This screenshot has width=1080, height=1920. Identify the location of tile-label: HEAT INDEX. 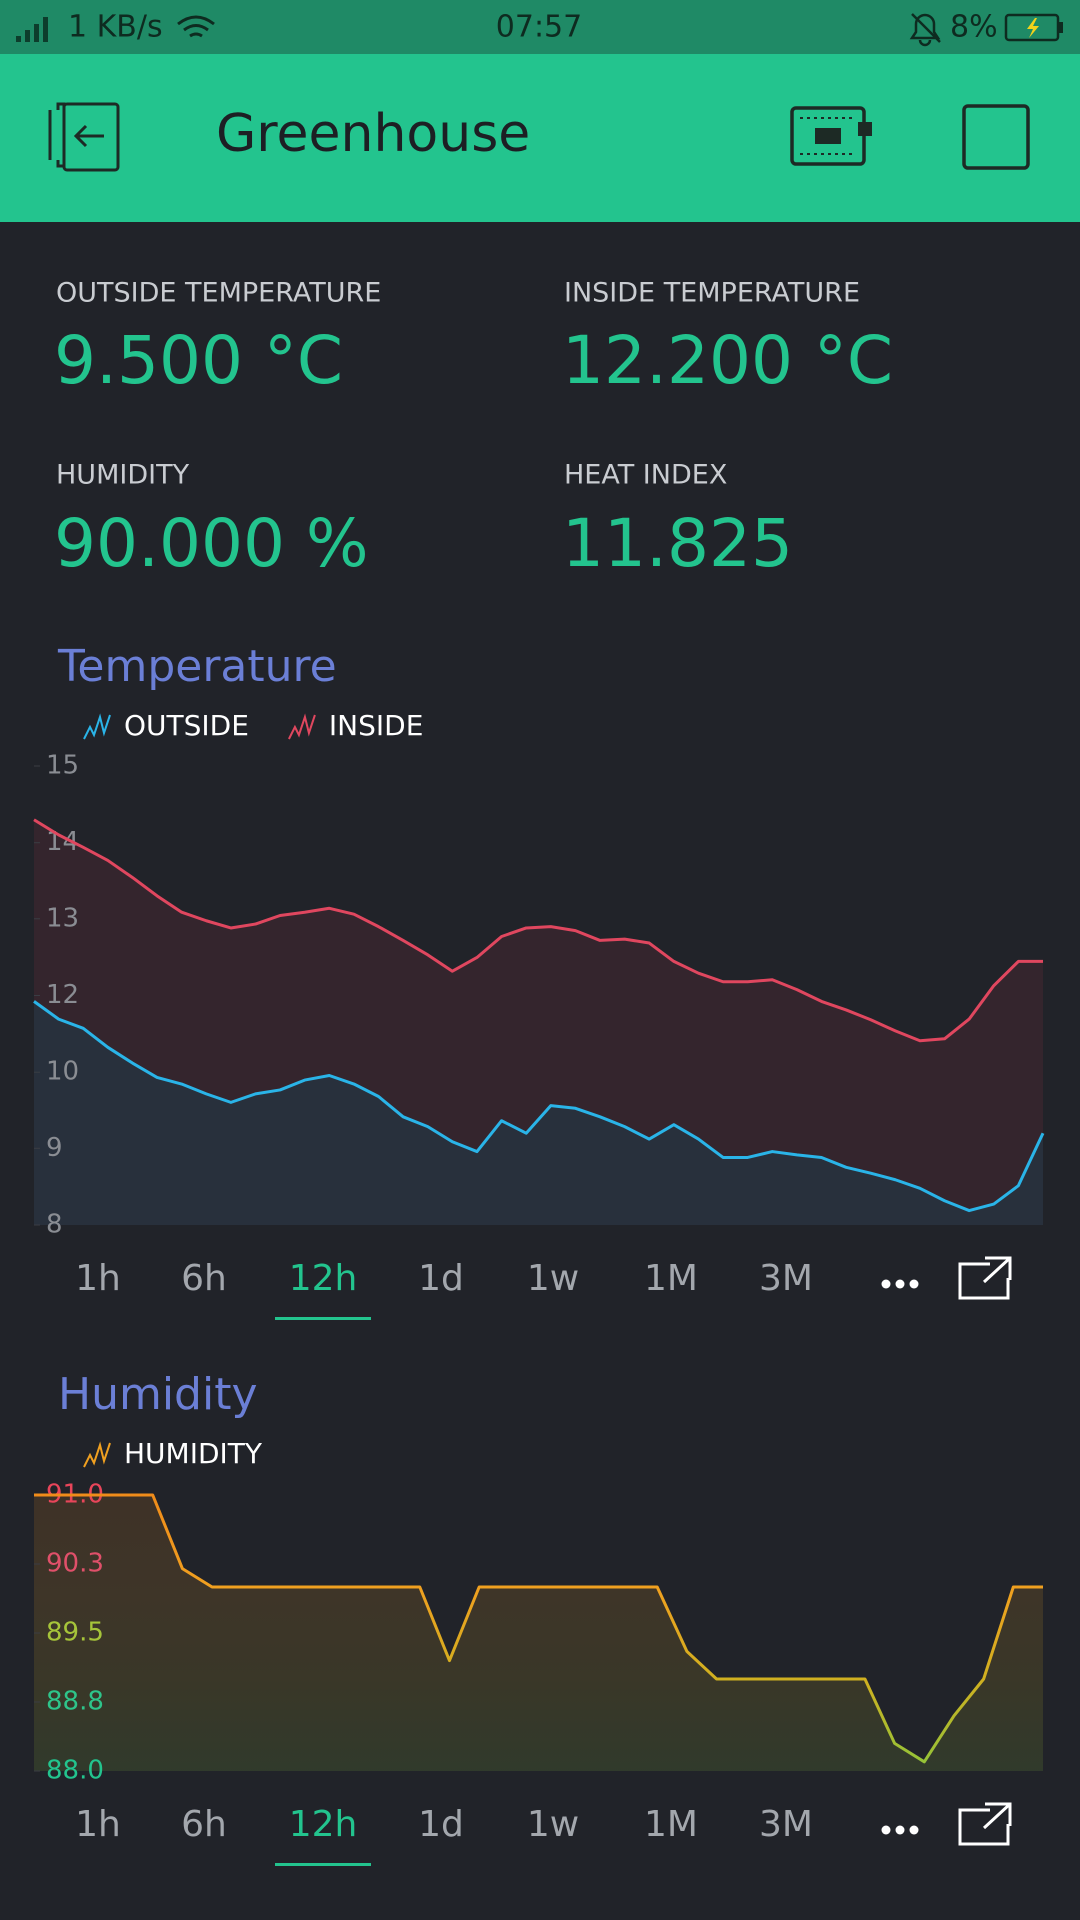
(645, 475).